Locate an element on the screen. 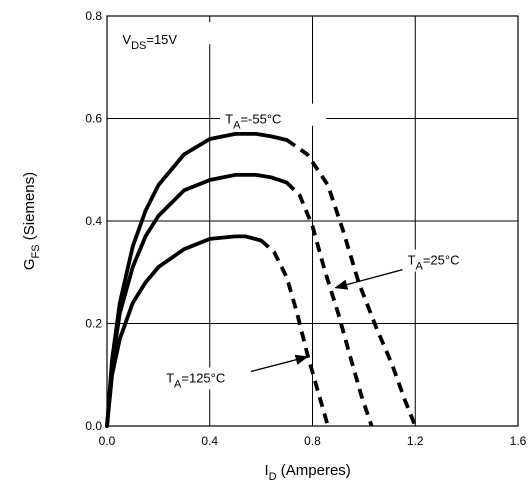 The height and width of the screenshot is (494, 532). series-2-solid-line is located at coordinates (184, 331).